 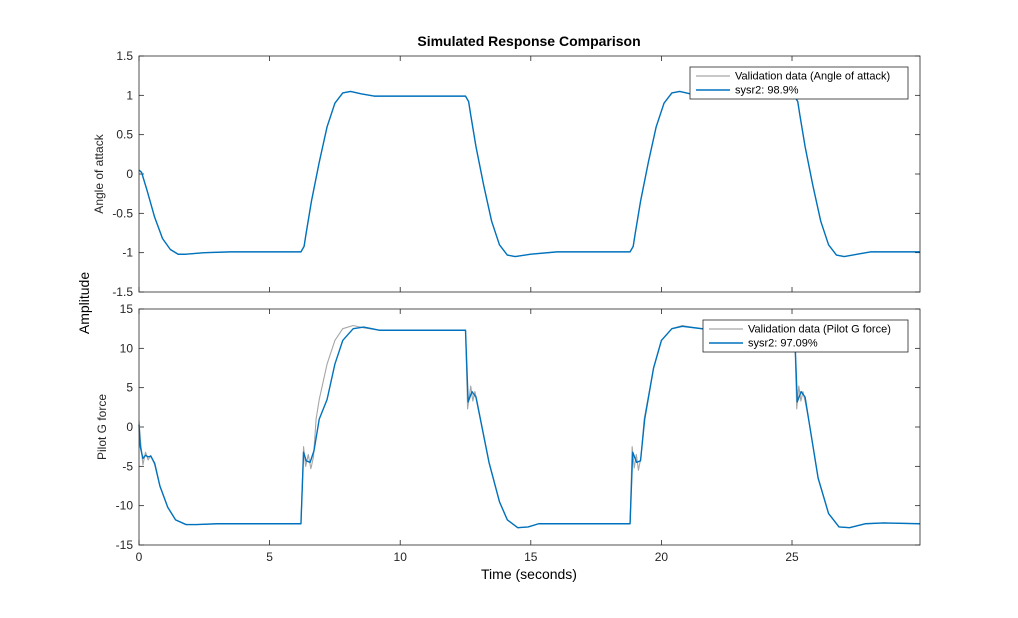 What do you see at coordinates (139, 557) in the screenshot?
I see `x-tick-label: 0` at bounding box center [139, 557].